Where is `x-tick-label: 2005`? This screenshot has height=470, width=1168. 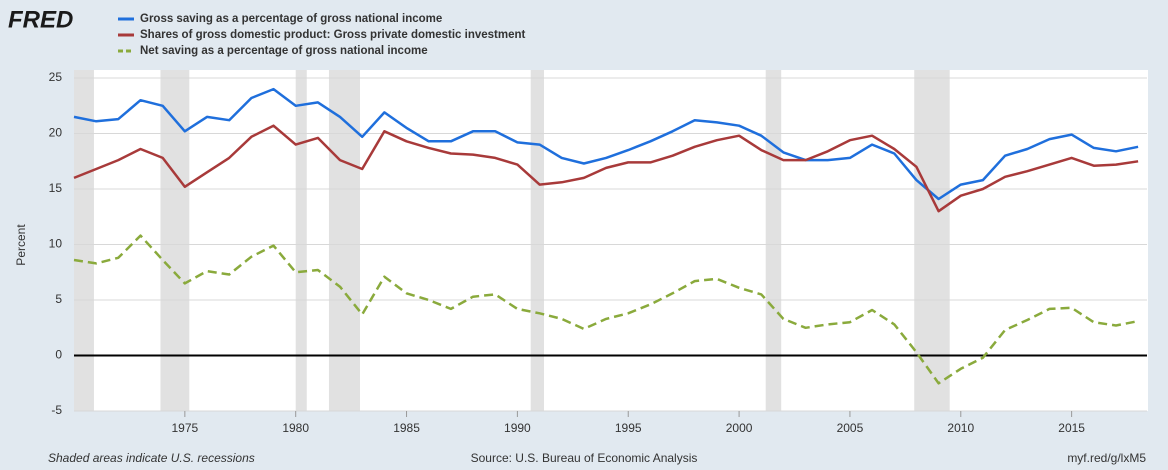
x-tick-label: 2005 is located at coordinates (850, 428).